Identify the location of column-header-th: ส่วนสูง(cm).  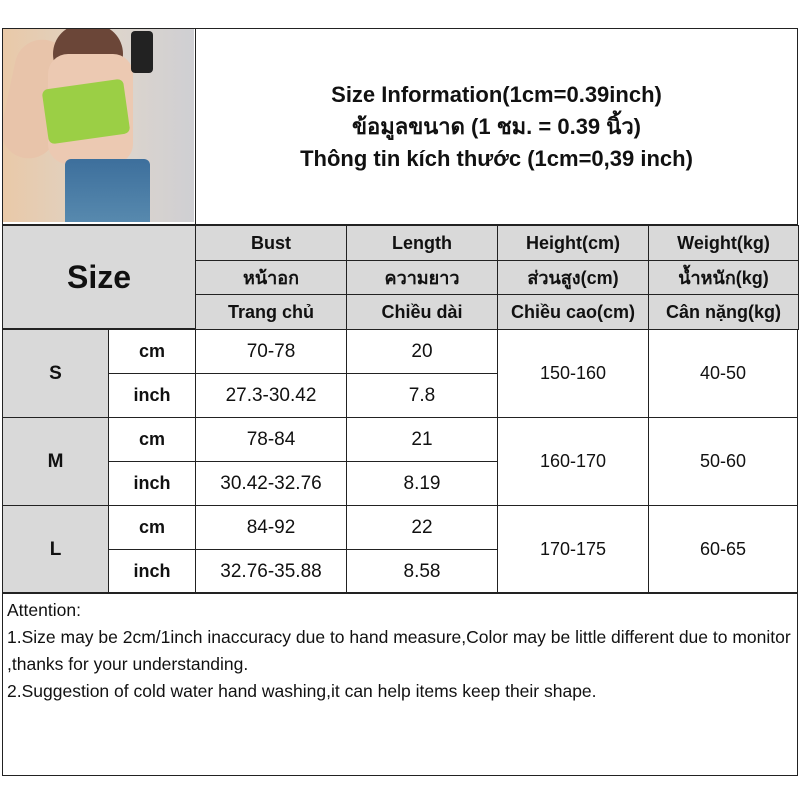
(573, 277).